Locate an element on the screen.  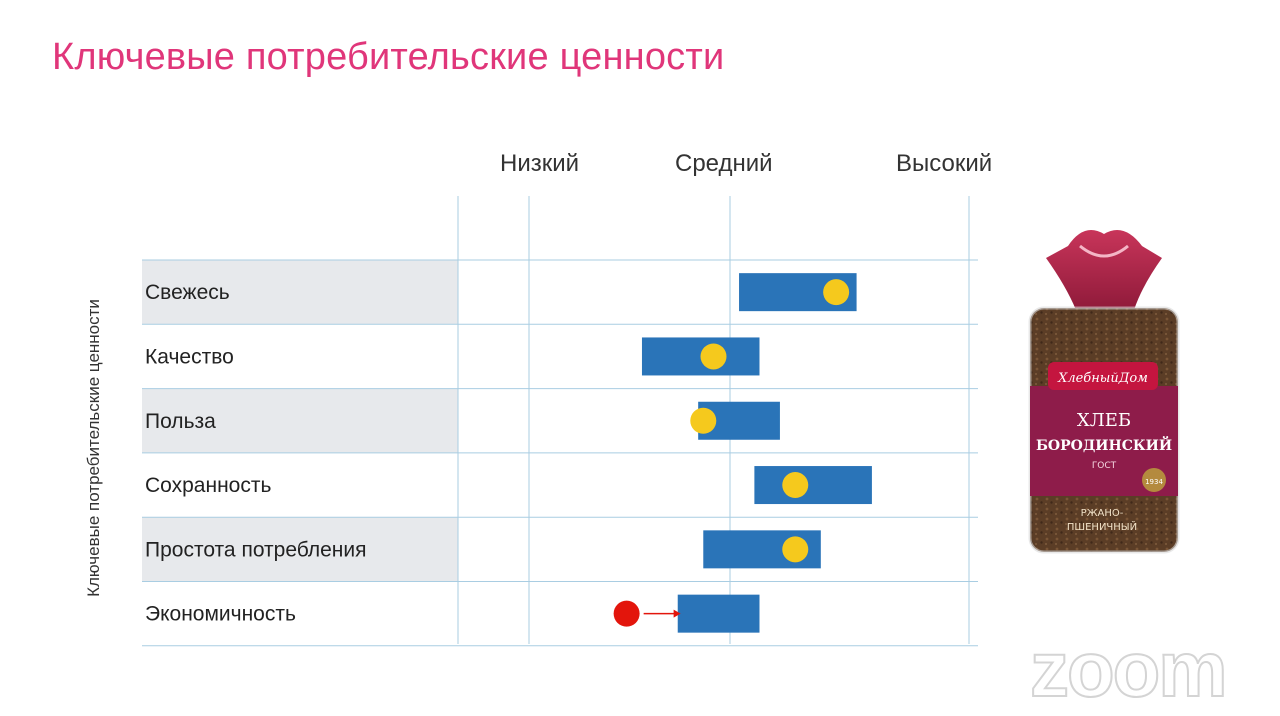
year-seal-text: 1934 is located at coordinates (1154, 482).